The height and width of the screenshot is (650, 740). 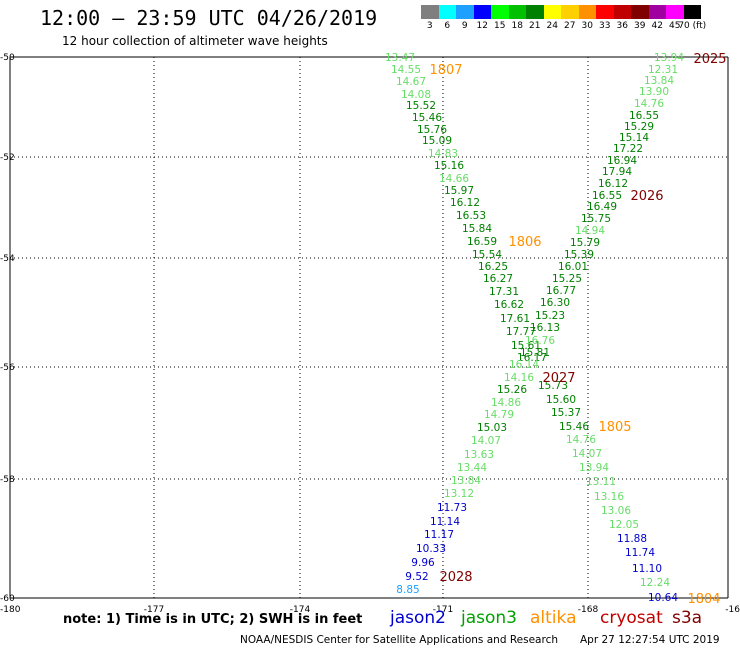 What do you see at coordinates (558, 378) in the screenshot?
I see `pass-time-label: 2027` at bounding box center [558, 378].